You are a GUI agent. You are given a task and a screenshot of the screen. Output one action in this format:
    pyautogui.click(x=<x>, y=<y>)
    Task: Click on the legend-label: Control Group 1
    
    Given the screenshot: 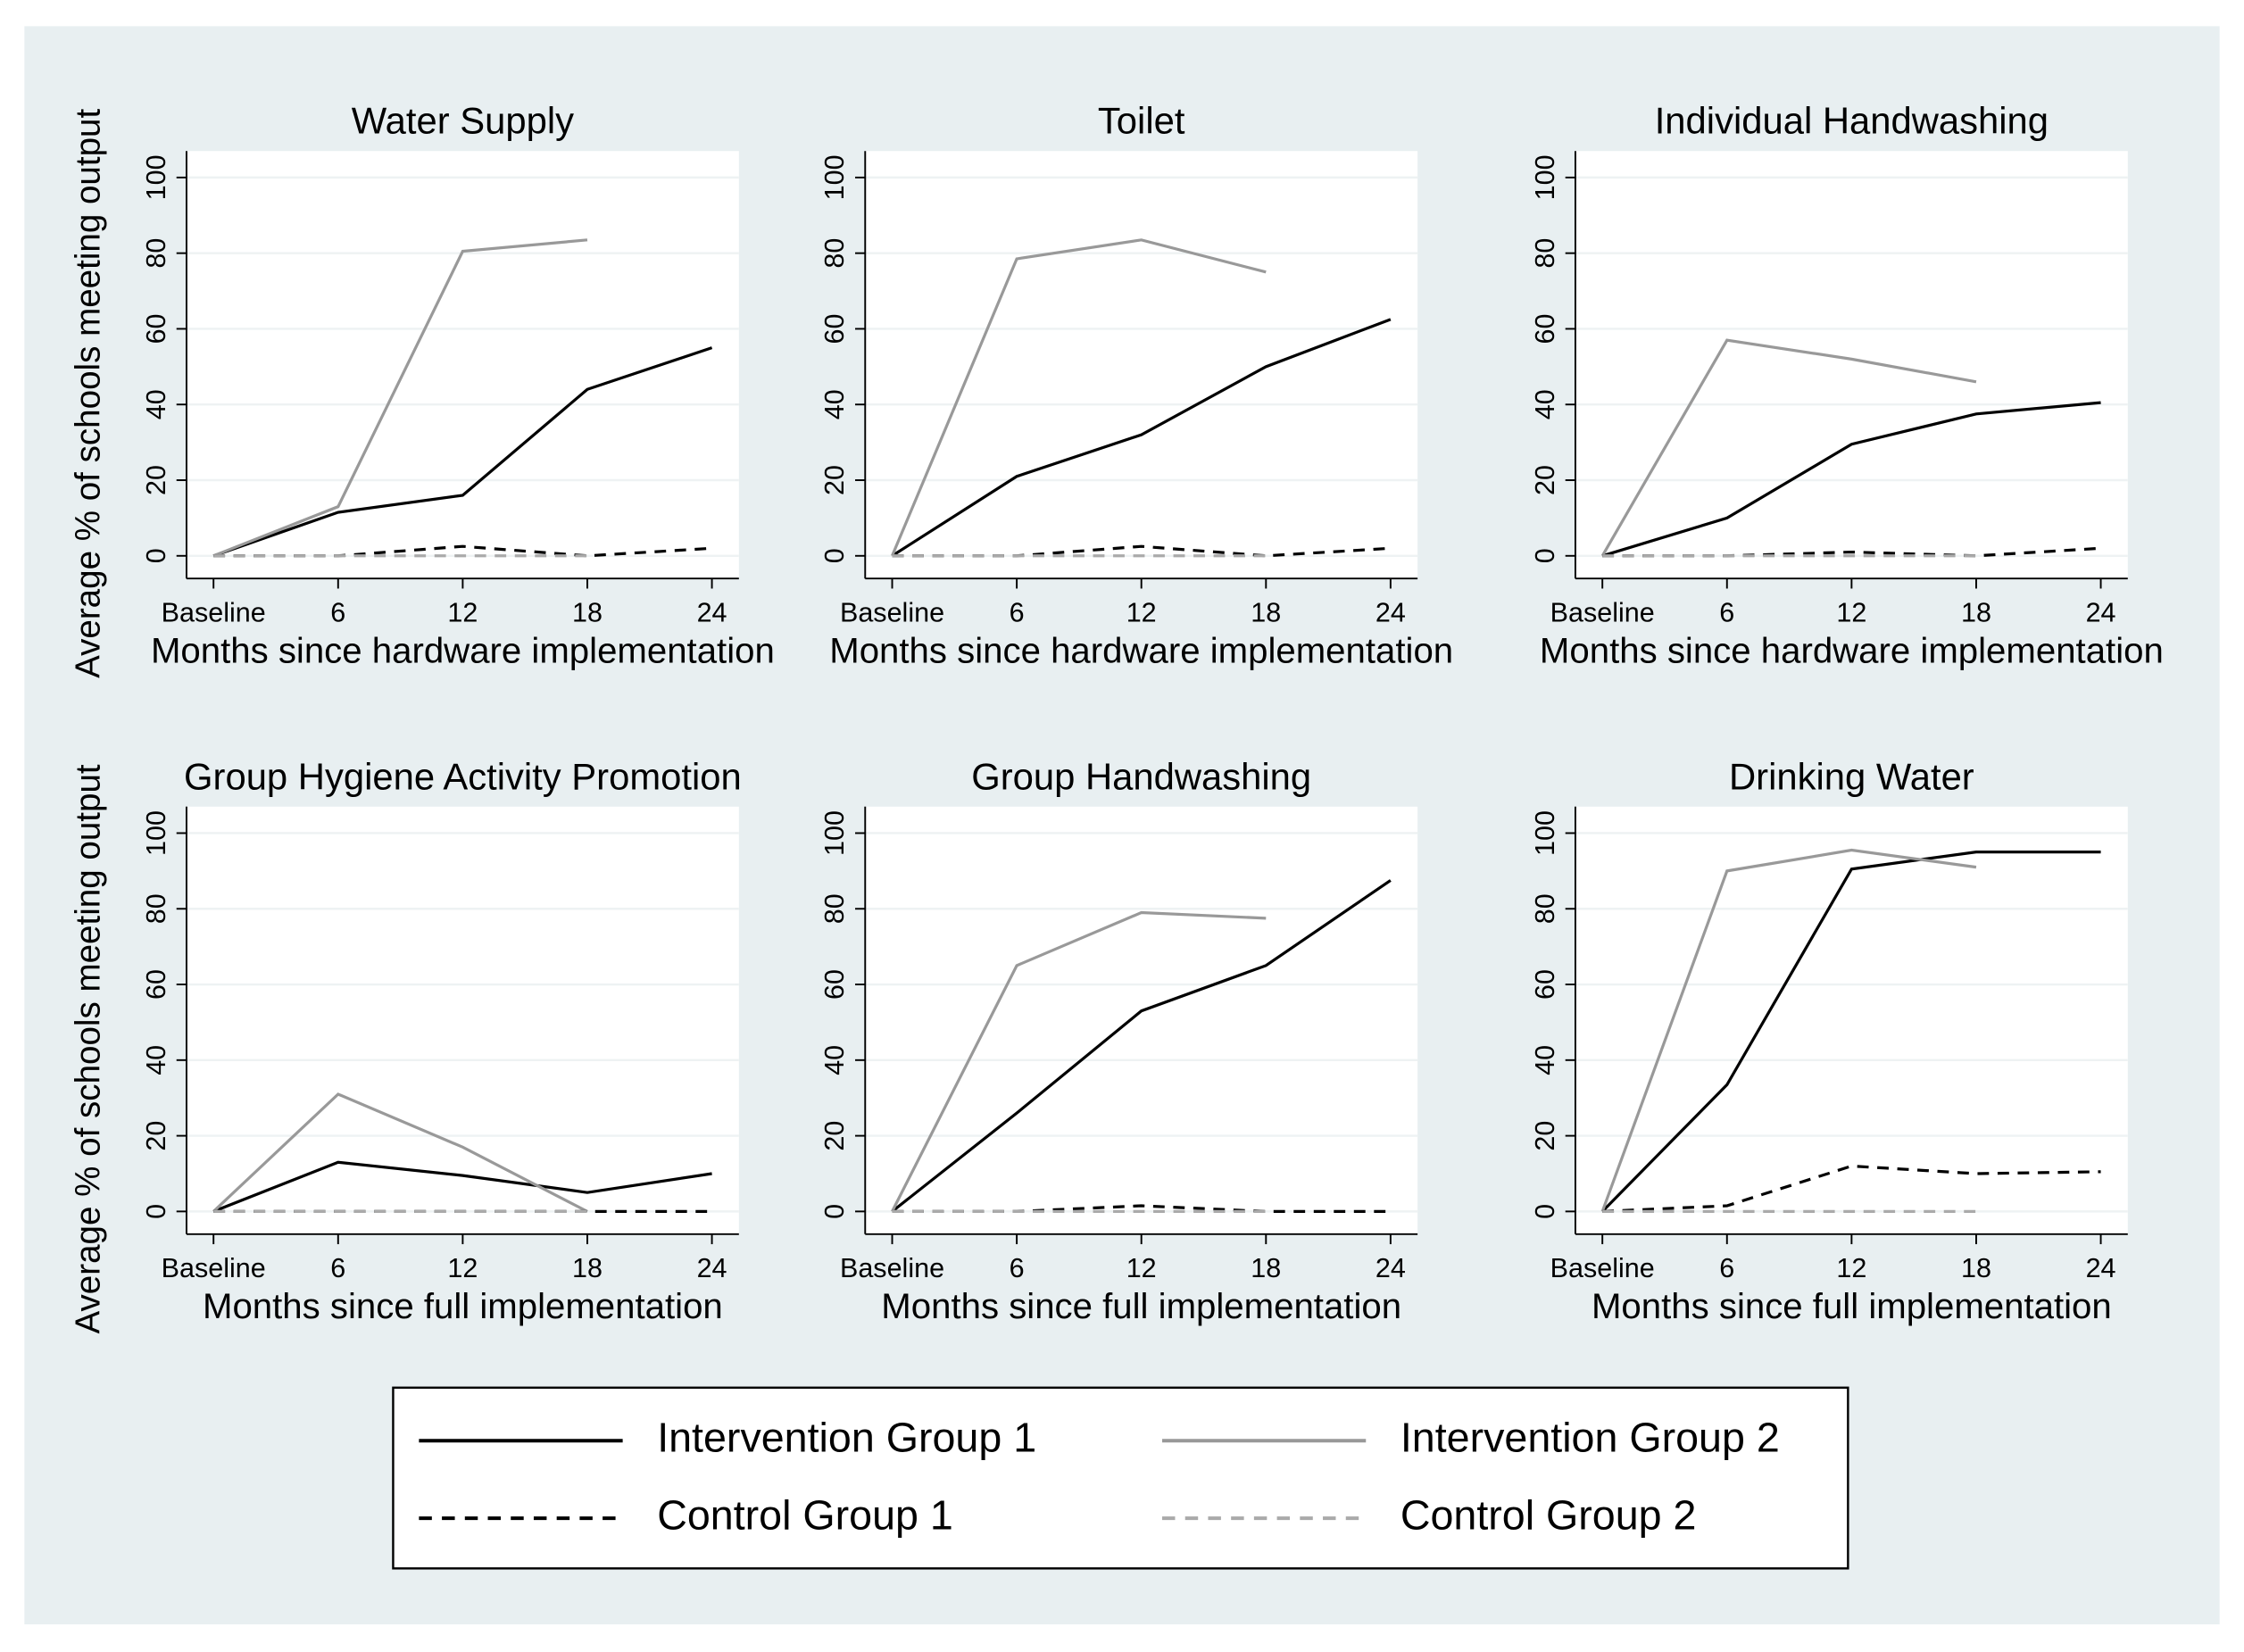 What is the action you would take?
    pyautogui.click(x=805, y=1515)
    